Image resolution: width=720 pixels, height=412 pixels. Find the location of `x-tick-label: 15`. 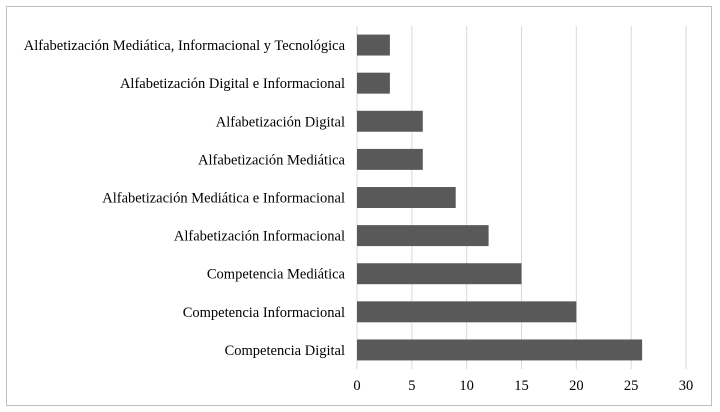

x-tick-label: 15 is located at coordinates (521, 386).